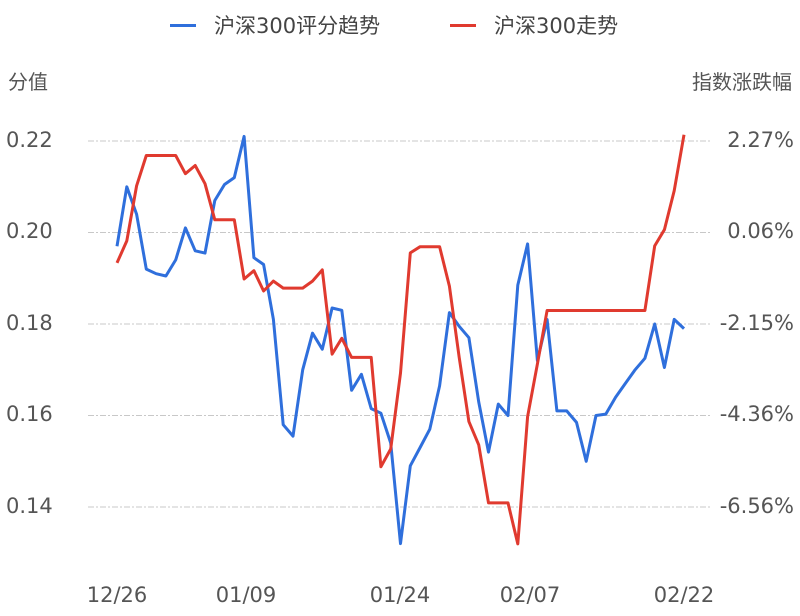  I want to click on x-tick: 12/26, so click(117, 595).